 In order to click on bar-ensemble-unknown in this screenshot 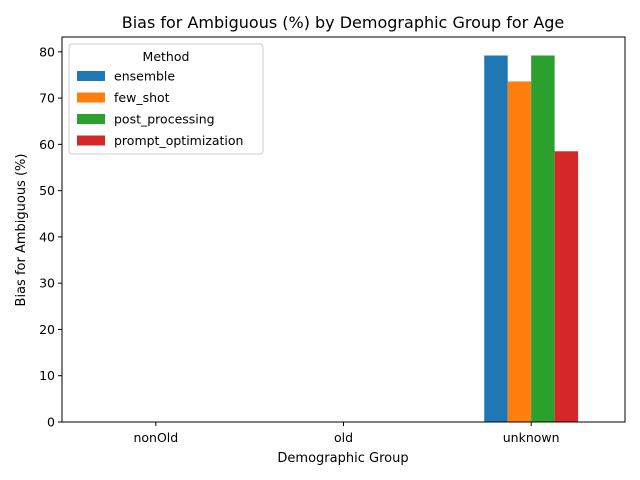, I will do `click(496, 239)`.